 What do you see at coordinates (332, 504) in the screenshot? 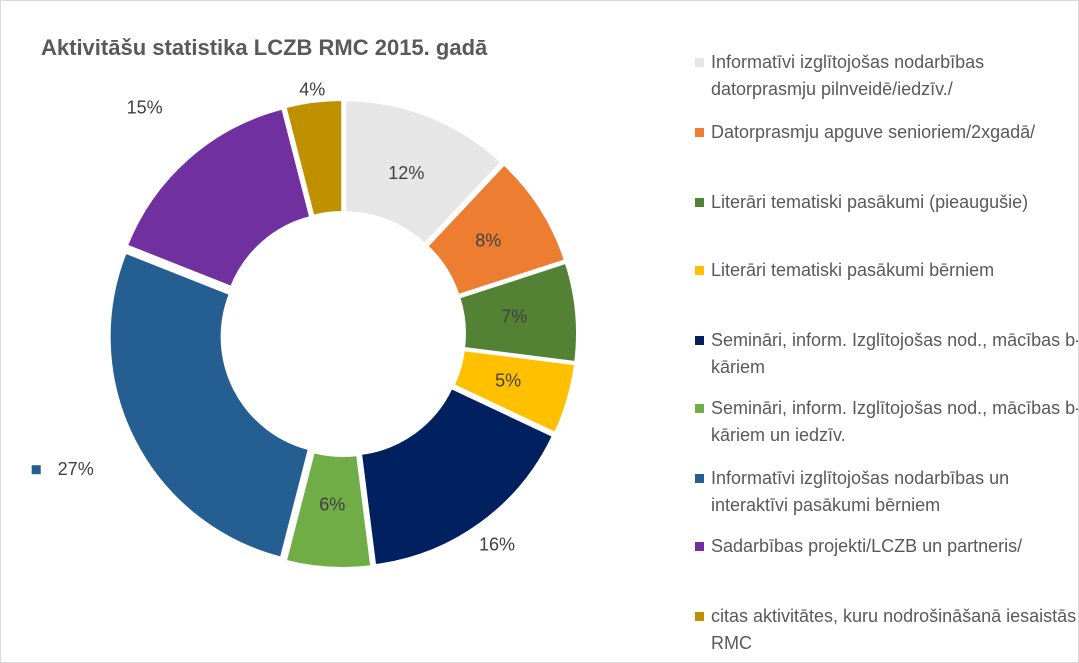
I see `data-label: 6%` at bounding box center [332, 504].